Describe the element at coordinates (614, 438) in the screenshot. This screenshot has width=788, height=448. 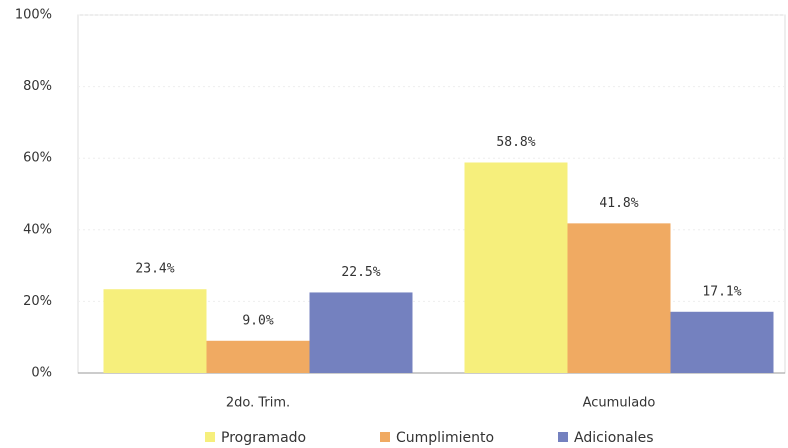
I see `legend-label: Adicionales` at that location.